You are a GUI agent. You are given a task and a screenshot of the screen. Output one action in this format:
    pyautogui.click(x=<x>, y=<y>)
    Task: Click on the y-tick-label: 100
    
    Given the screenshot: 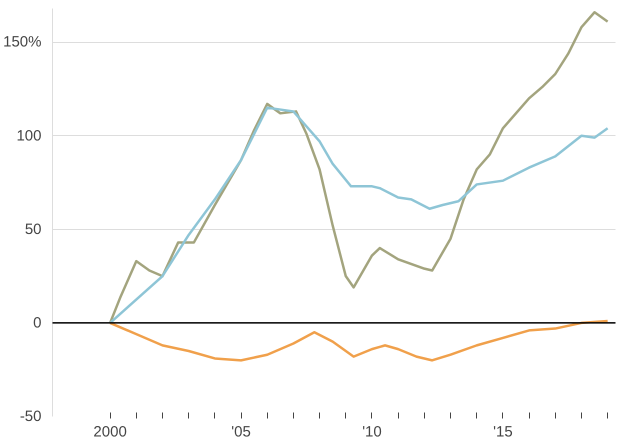 What is the action you would take?
    pyautogui.click(x=29, y=135)
    